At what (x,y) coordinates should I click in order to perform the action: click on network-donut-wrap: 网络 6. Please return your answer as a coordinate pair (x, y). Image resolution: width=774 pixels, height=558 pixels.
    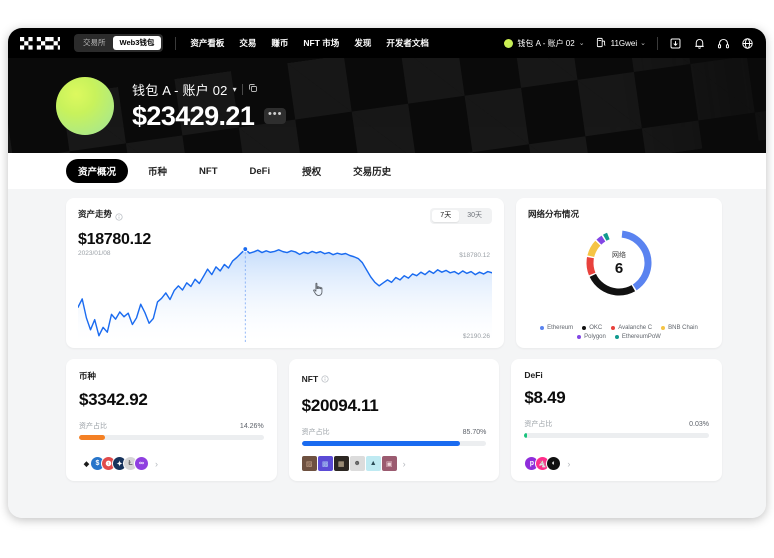
    Looking at the image, I should click on (619, 263).